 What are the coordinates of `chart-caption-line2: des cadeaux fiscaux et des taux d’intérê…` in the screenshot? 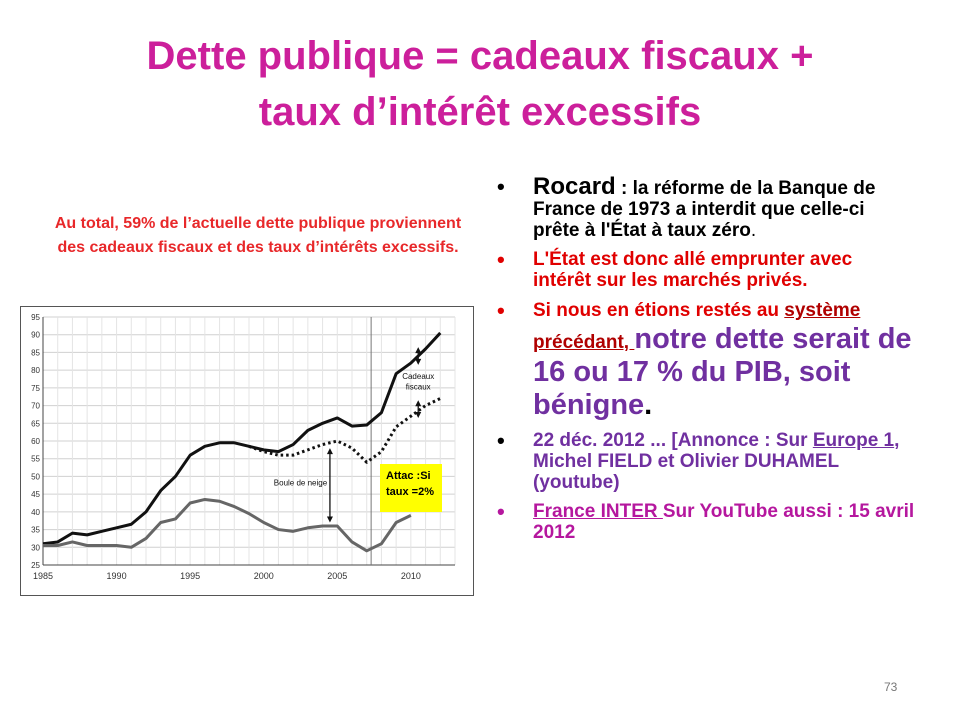 It's located at (258, 247).